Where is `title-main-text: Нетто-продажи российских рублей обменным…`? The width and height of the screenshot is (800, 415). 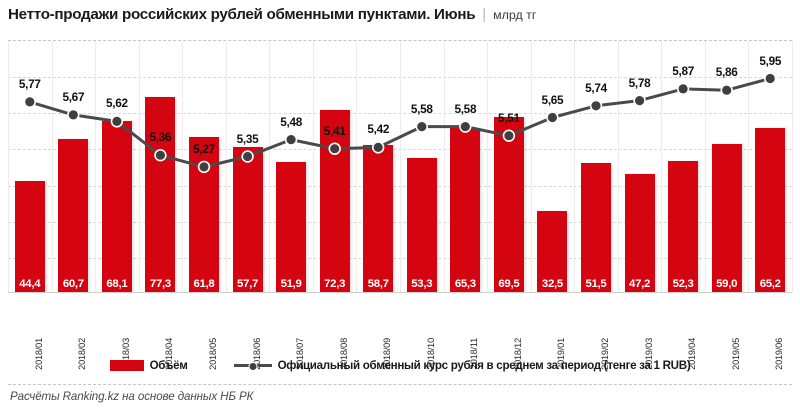 title-main-text: Нетто-продажи российских рублей обменным… is located at coordinates (242, 14).